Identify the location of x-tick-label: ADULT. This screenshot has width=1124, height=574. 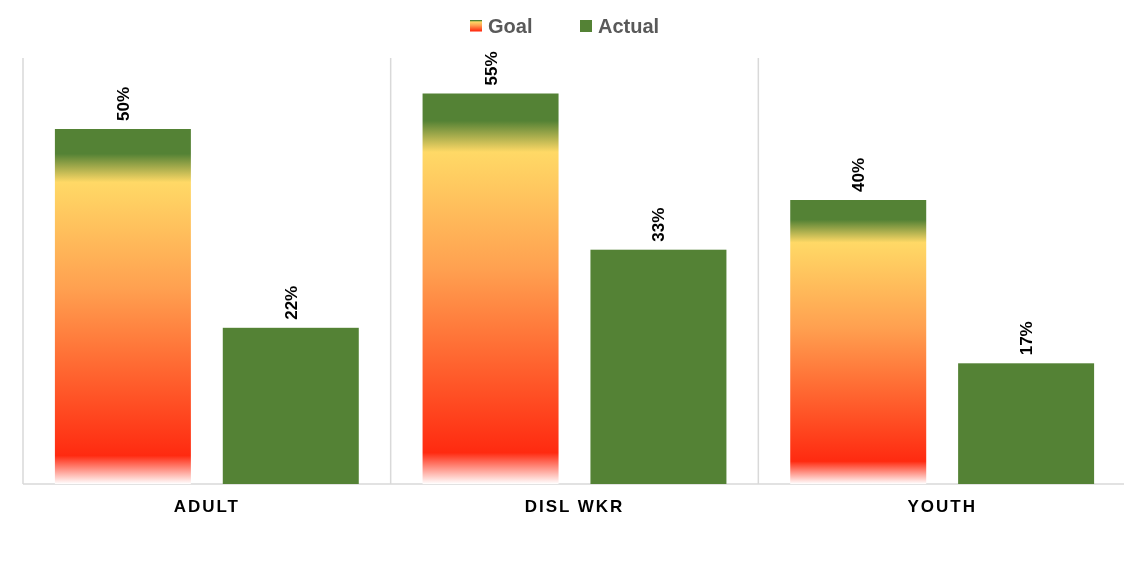
(207, 506).